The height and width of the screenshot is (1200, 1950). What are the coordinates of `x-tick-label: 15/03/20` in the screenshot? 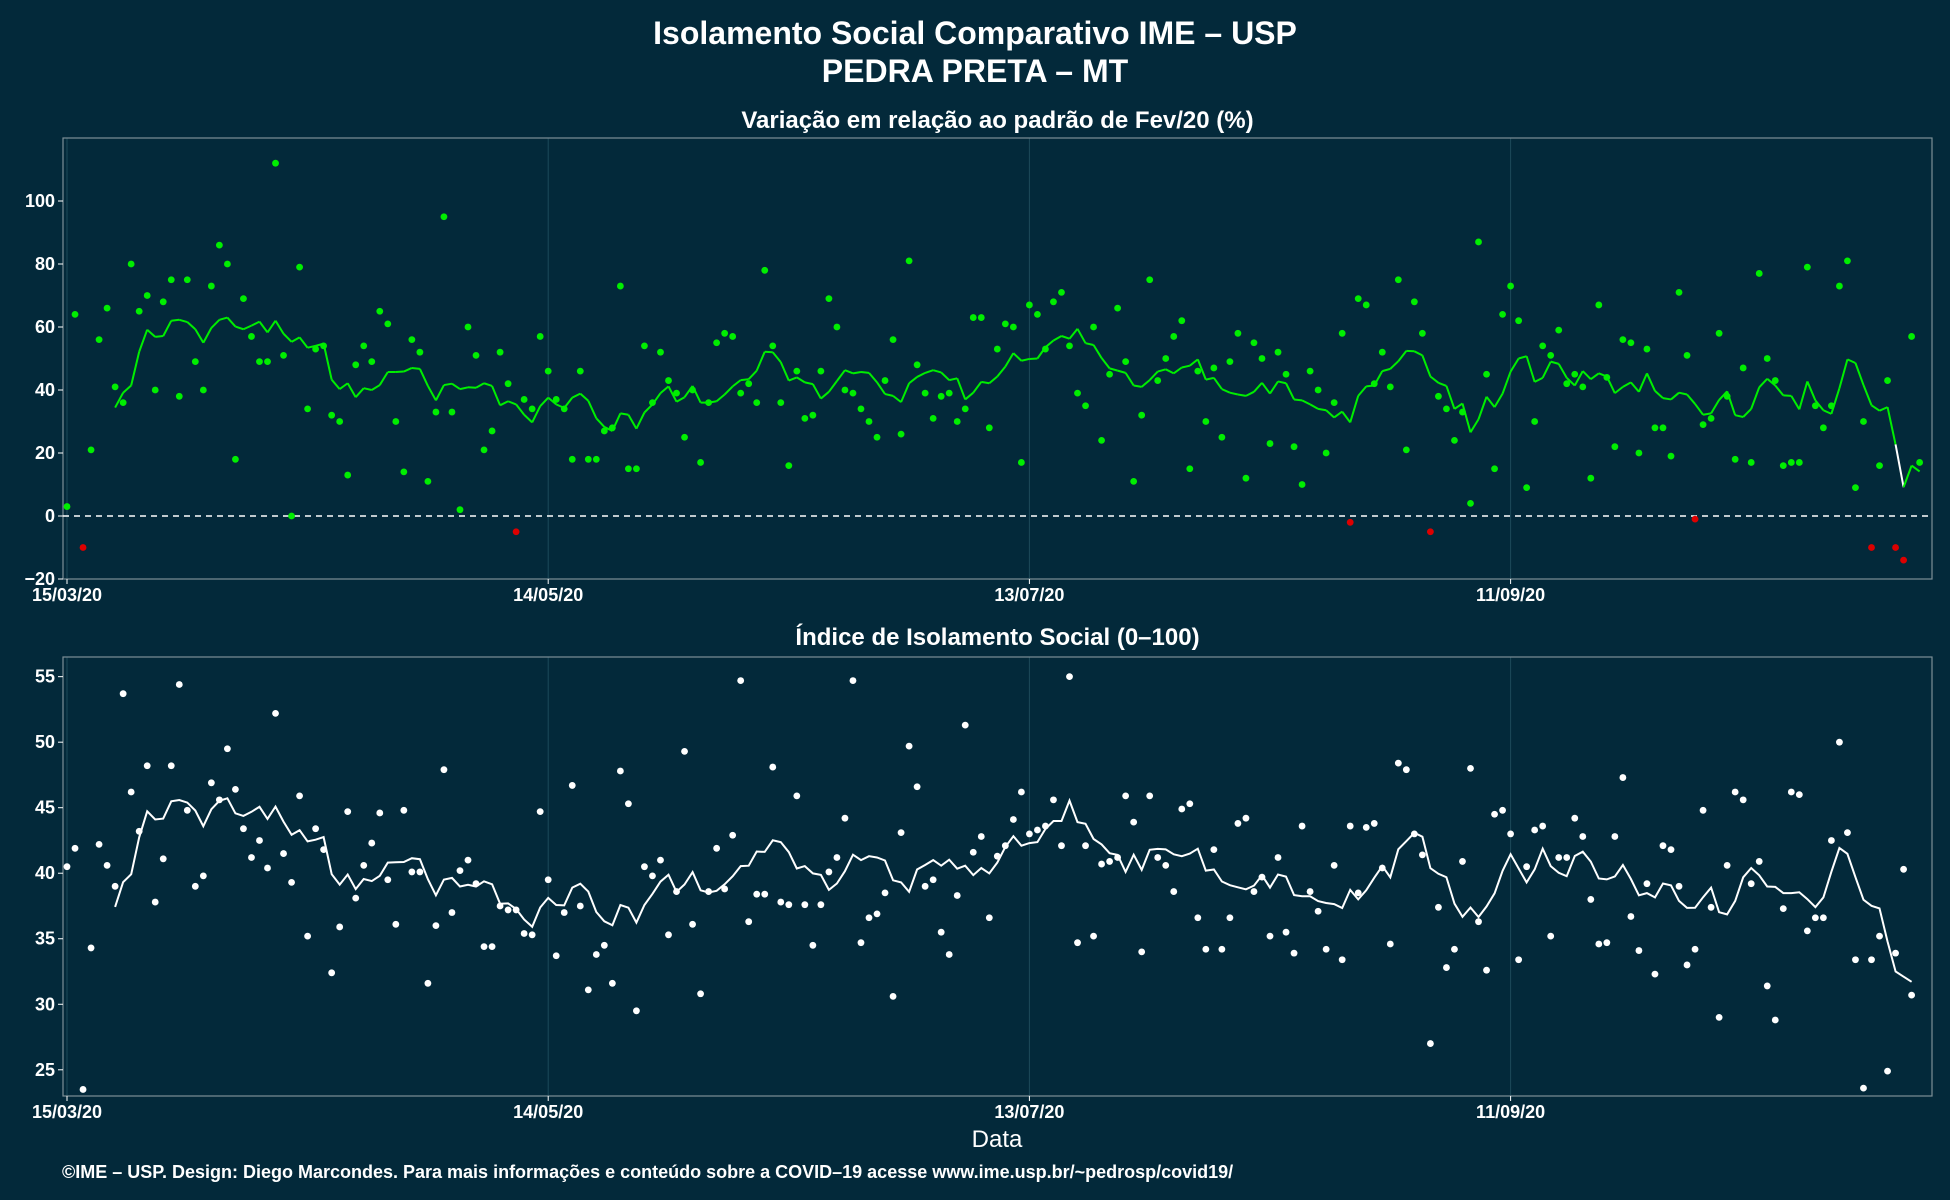 It's located at (67, 1112).